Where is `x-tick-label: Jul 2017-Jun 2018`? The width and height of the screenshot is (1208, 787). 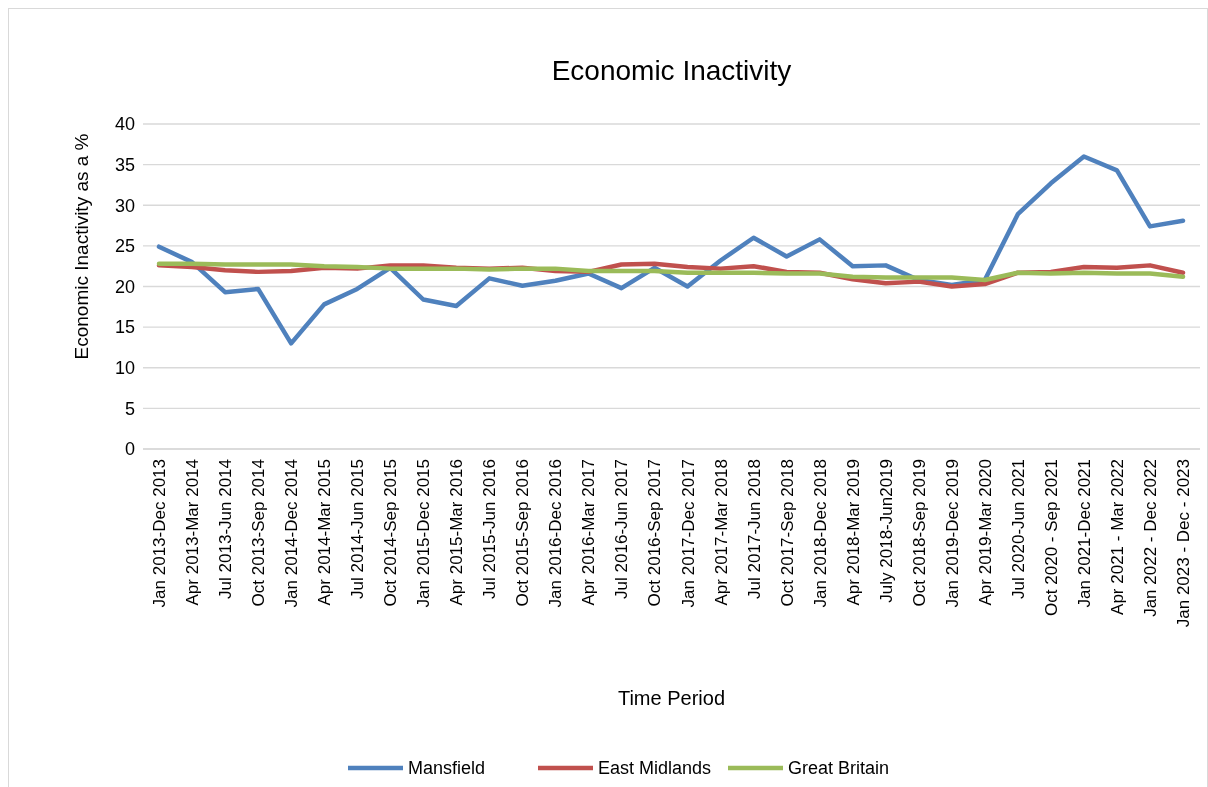 x-tick-label: Jul 2017-Jun 2018 is located at coordinates (754, 529).